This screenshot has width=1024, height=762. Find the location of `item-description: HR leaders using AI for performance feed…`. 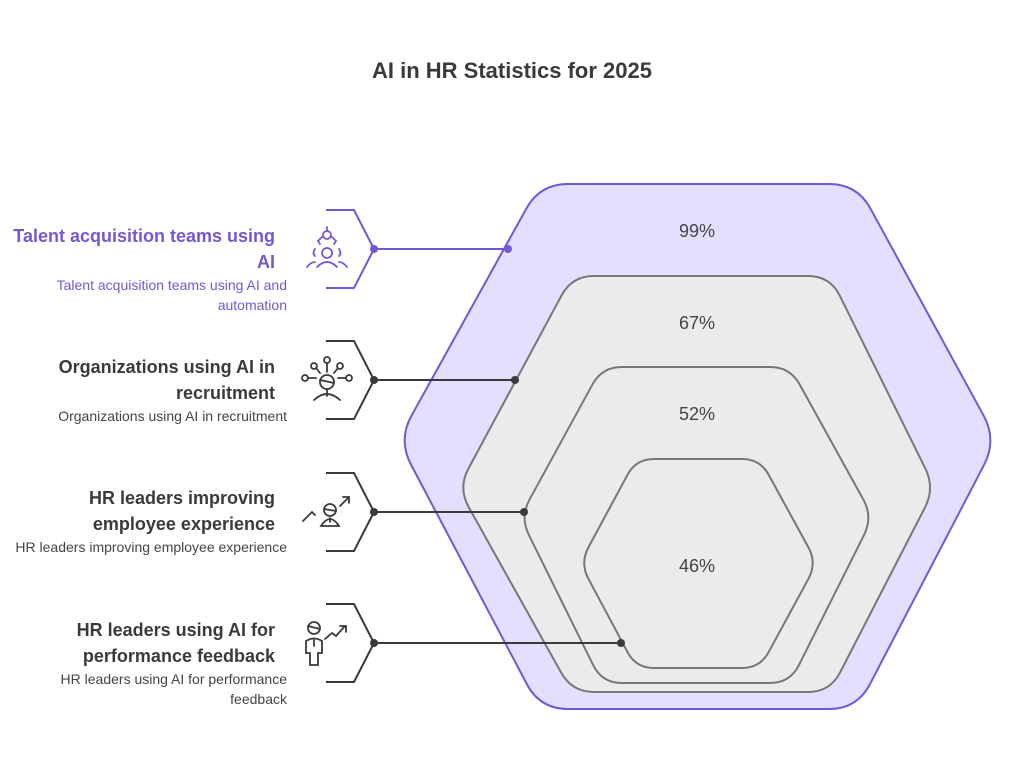

item-description: HR leaders using AI for performance feed… is located at coordinates (173, 689).